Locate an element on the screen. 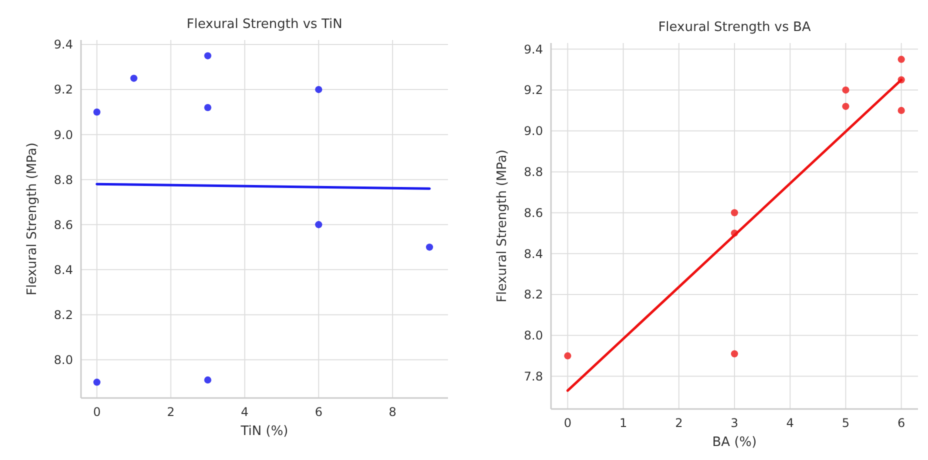 This screenshot has width=928, height=460. chart-title: Flexural Strength vs TiN is located at coordinates (264, 24).